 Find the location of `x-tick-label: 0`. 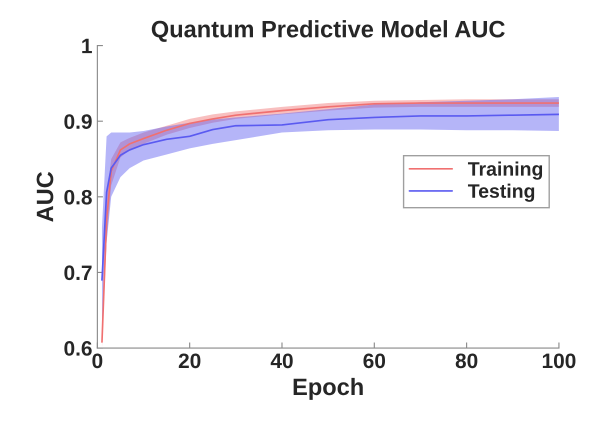

x-tick-label: 0 is located at coordinates (97, 360).